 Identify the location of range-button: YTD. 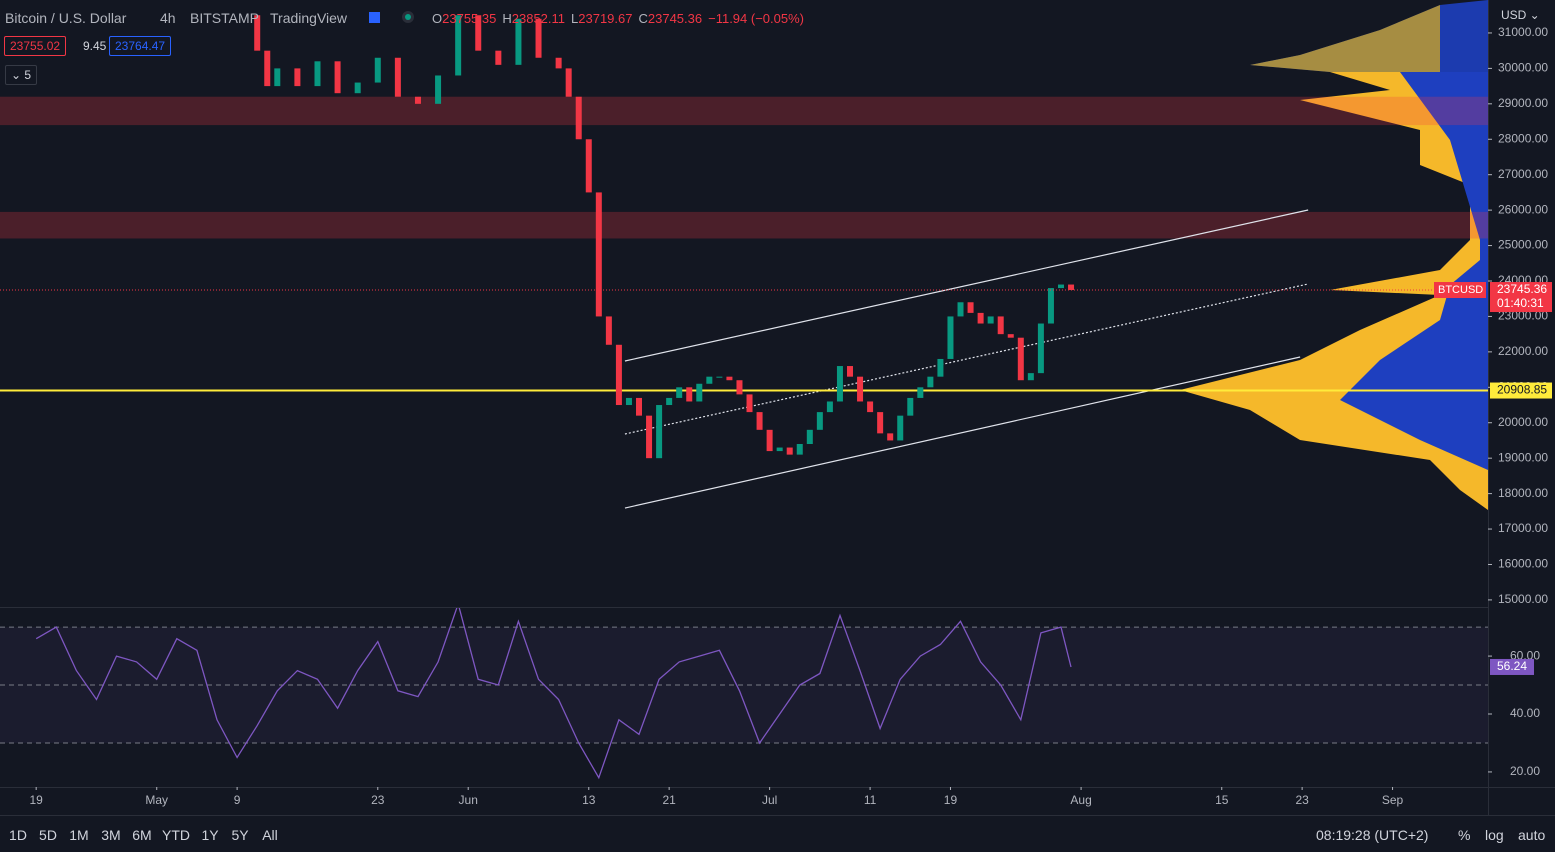
(176, 835).